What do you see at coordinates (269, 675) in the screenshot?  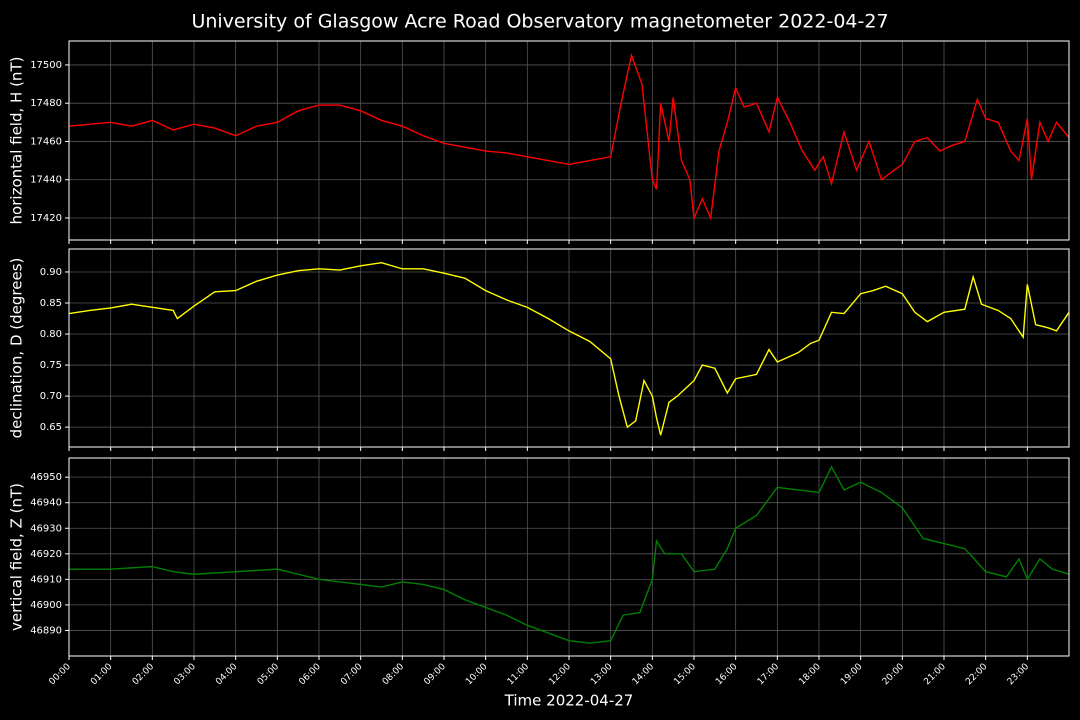 I see `x-tick-label: 05:00` at bounding box center [269, 675].